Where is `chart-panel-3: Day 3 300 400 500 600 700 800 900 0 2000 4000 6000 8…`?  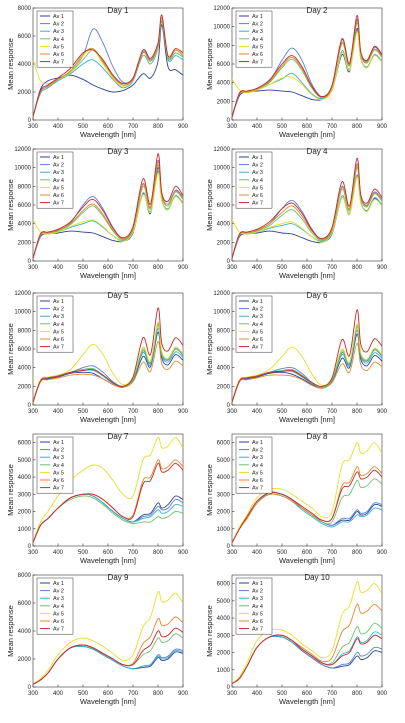 chart-panel-3: Day 3 300 400 500 600 700 800 900 0 2000 4000 6000 8… is located at coordinates (97, 213).